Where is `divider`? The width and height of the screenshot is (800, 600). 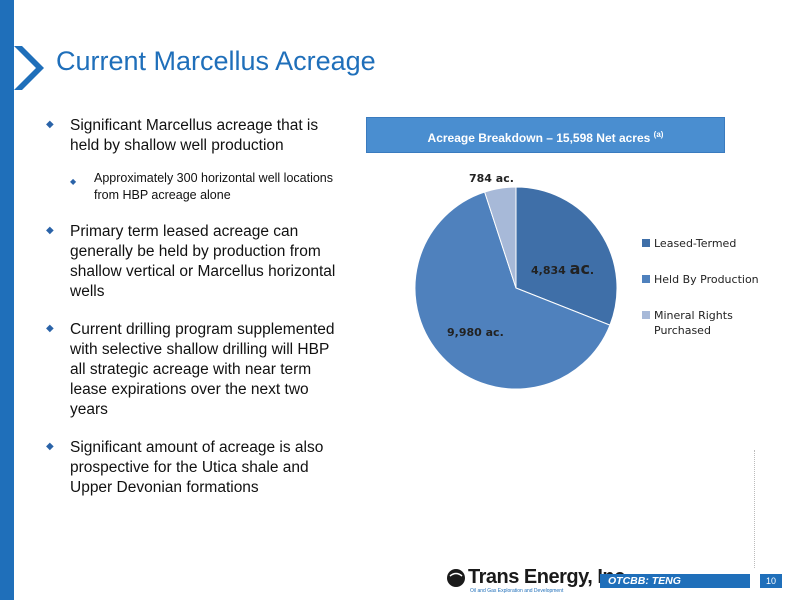 divider is located at coordinates (755, 509).